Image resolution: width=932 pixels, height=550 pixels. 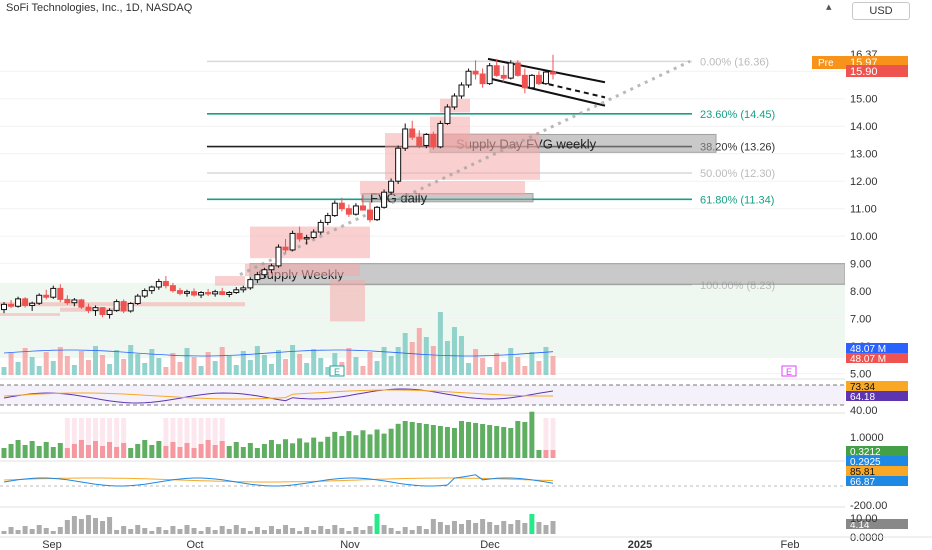 I want to click on price-tick-label: 5.00, so click(x=860, y=375).